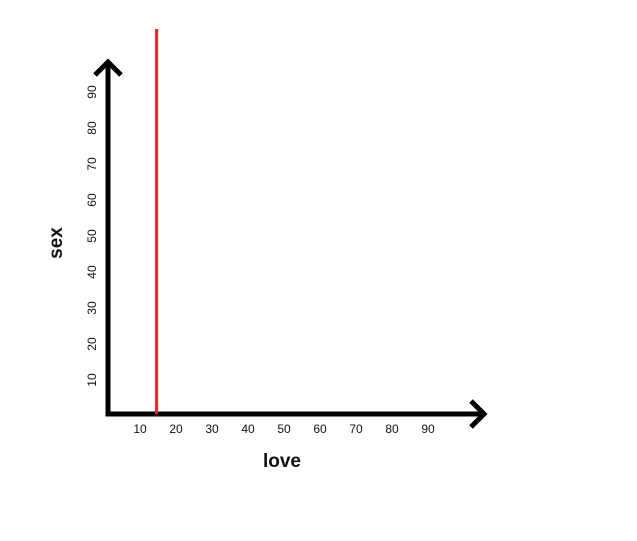  What do you see at coordinates (356, 429) in the screenshot?
I see `x-tick-label-70: 70` at bounding box center [356, 429].